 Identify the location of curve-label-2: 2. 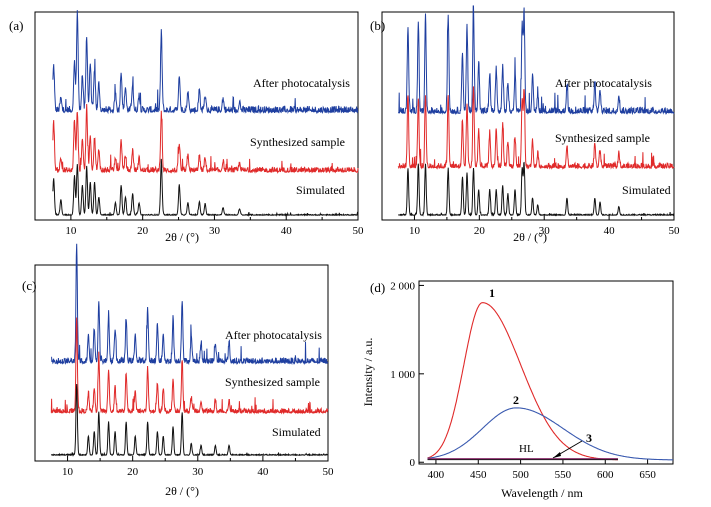
(516, 400).